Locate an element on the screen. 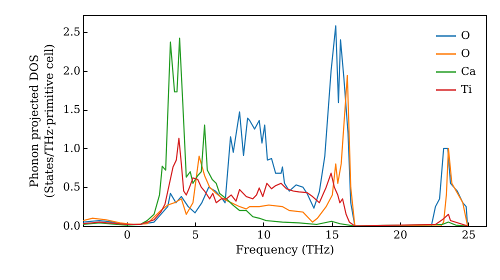 The width and height of the screenshot is (500, 280). x-tick-label: 5 is located at coordinates (196, 235).